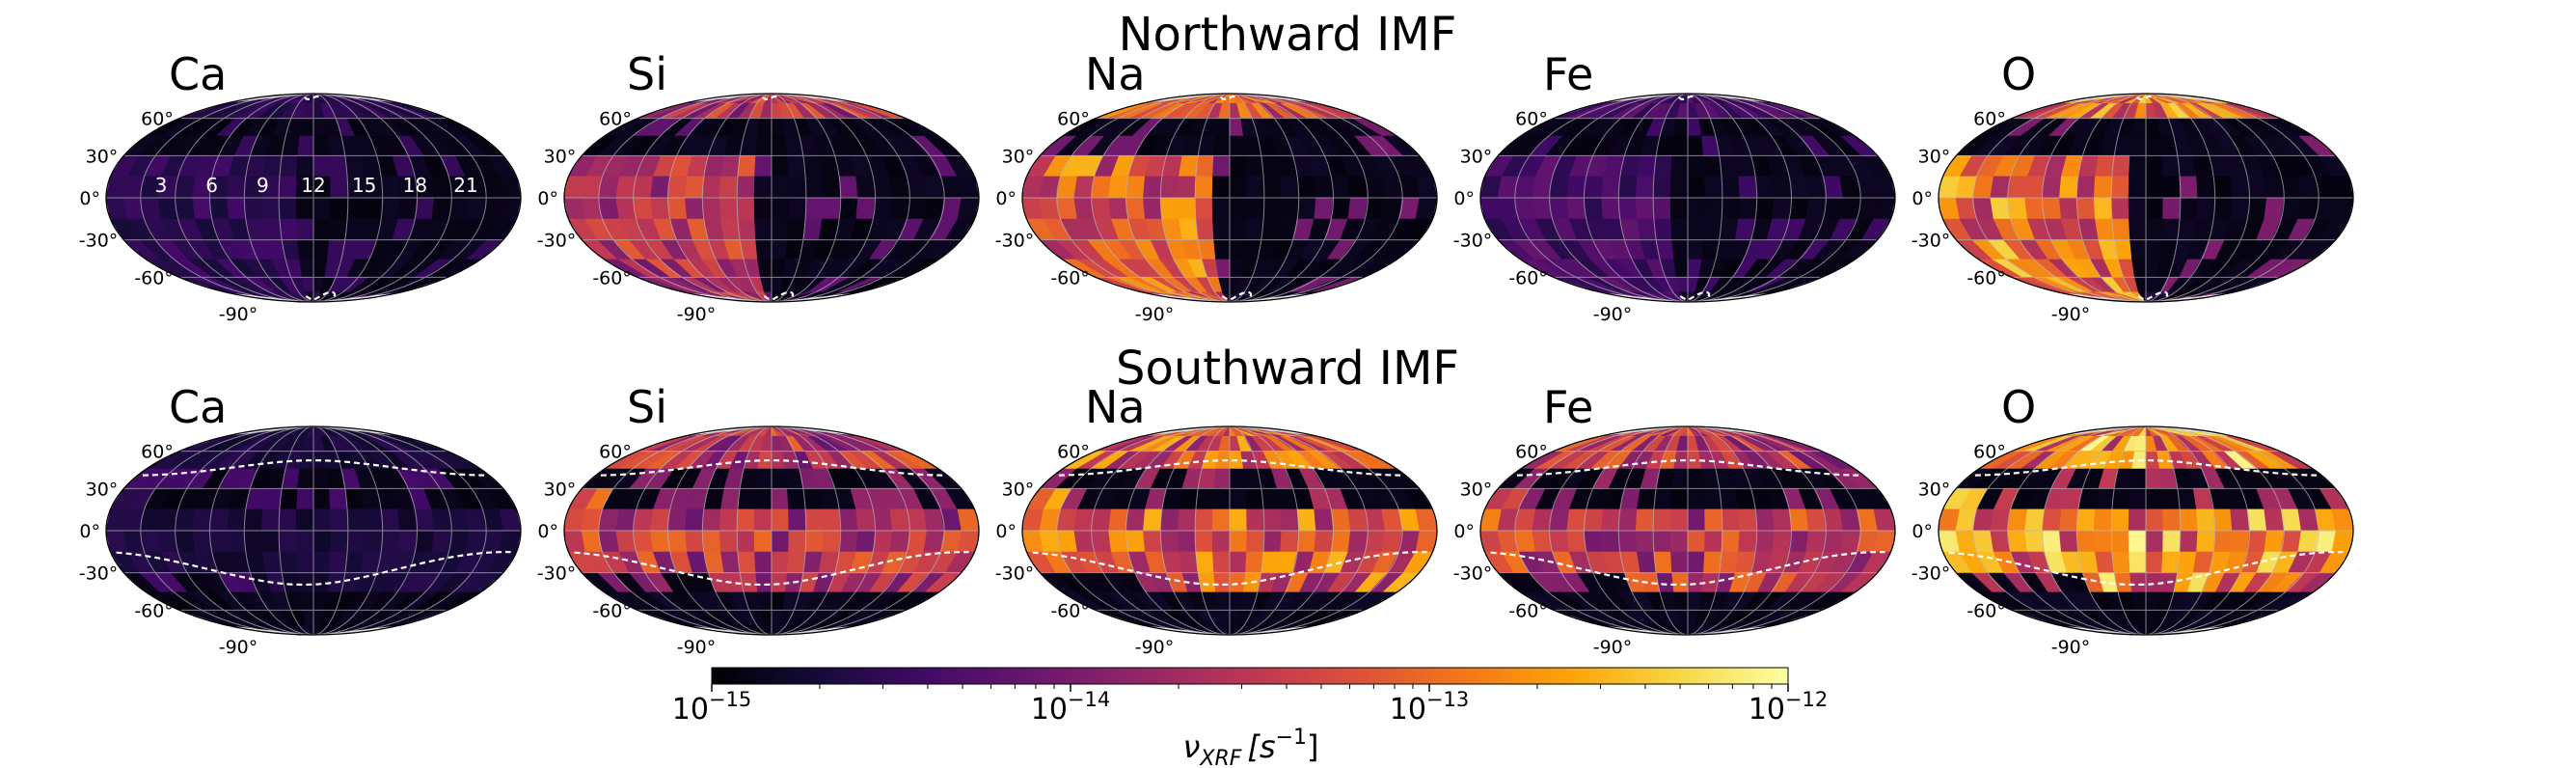 The height and width of the screenshot is (768, 2576). Describe the element at coordinates (1070, 277) in the screenshot. I see `lat-tick-label: -60°` at that location.